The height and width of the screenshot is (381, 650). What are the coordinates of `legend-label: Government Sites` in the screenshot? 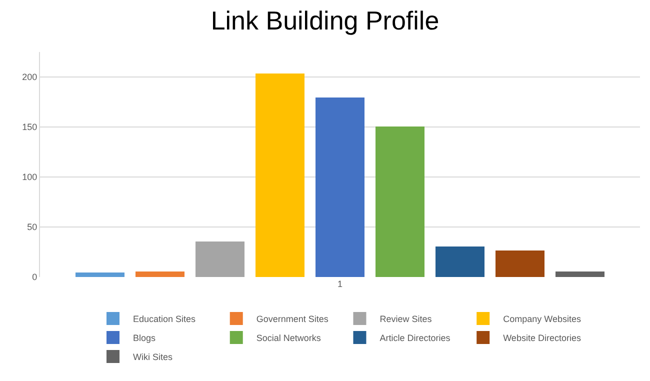 It's located at (292, 319).